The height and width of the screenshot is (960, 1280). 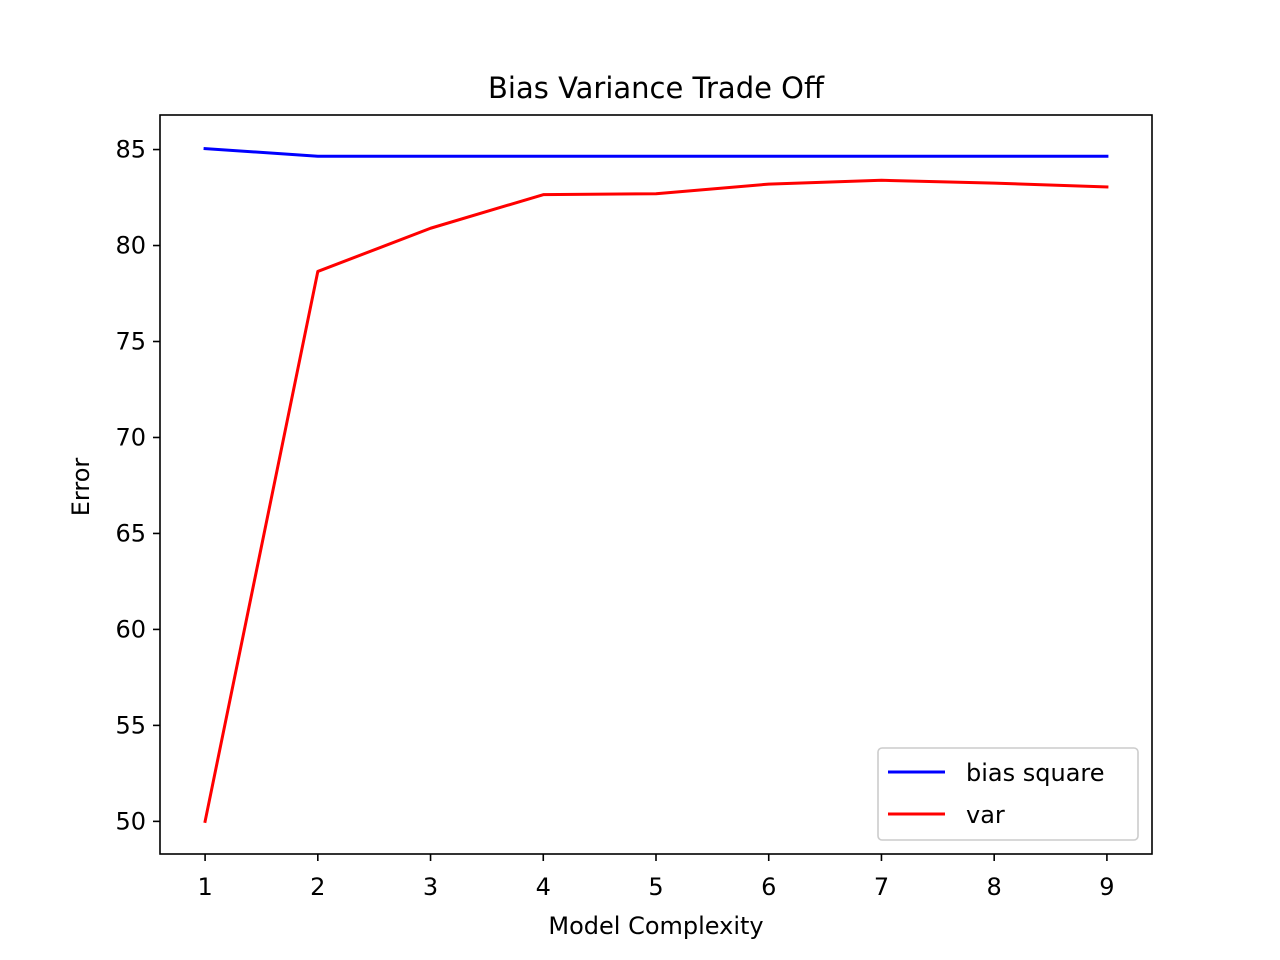 What do you see at coordinates (768, 887) in the screenshot?
I see `x-tick-label-5: 6` at bounding box center [768, 887].